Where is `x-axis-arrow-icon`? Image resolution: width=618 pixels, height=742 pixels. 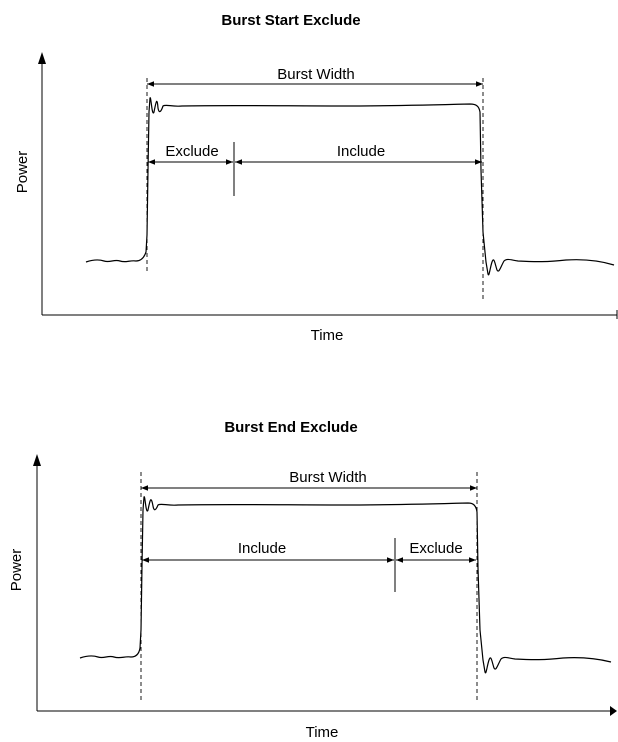 x-axis-arrow-icon is located at coordinates (613, 711).